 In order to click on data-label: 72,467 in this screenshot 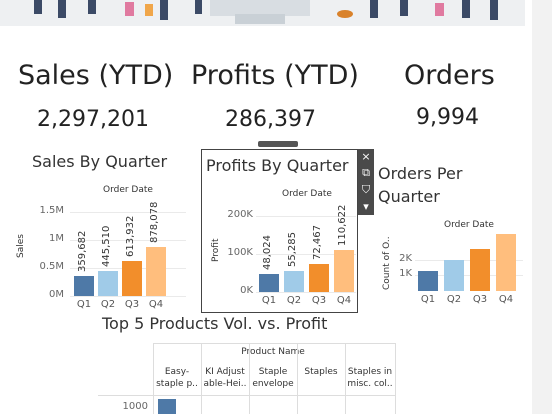, I will do `click(317, 243)`.